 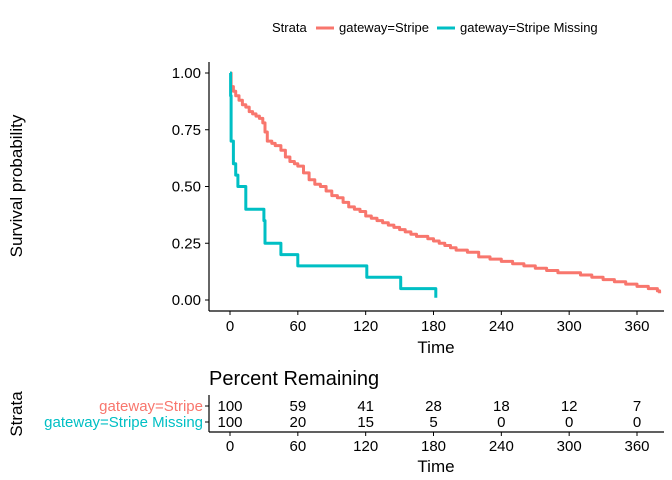 I want to click on x-tick-label: 0, so click(x=230, y=326).